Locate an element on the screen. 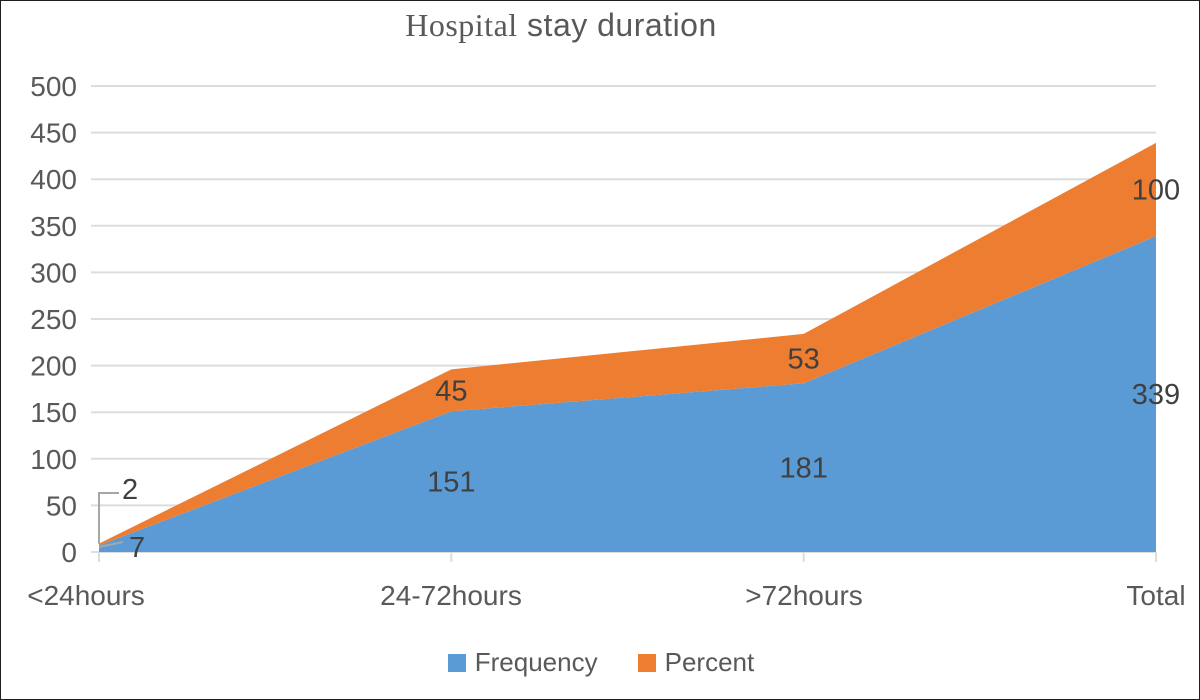 Image resolution: width=1200 pixels, height=700 pixels. leader-line-percent is located at coordinates (108, 518).